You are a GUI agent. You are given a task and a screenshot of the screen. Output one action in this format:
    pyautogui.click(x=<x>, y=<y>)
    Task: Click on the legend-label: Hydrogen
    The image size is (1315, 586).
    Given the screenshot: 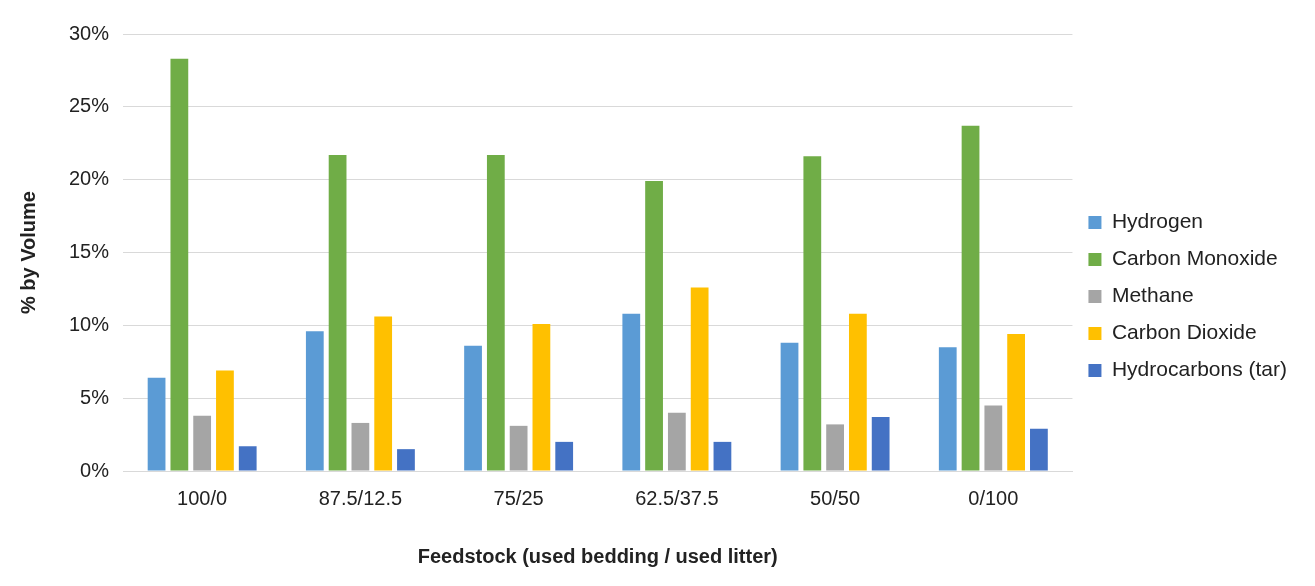 What is the action you would take?
    pyautogui.click(x=1157, y=221)
    